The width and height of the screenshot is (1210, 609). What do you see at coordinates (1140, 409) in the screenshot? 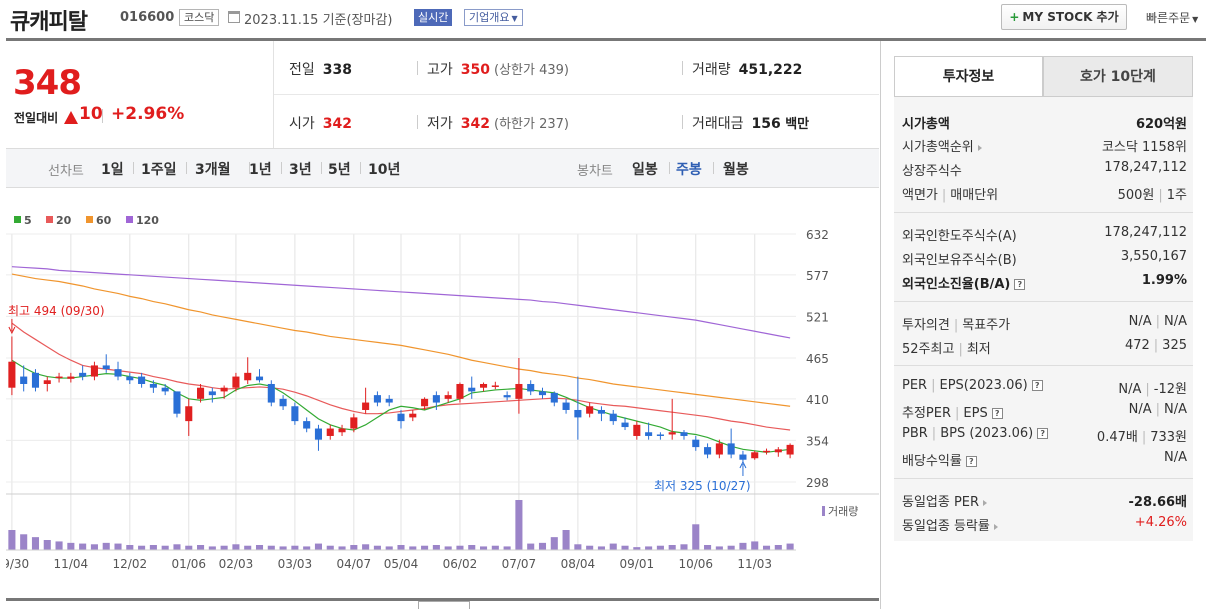
I see `est-per-value: N/A` at bounding box center [1140, 409].